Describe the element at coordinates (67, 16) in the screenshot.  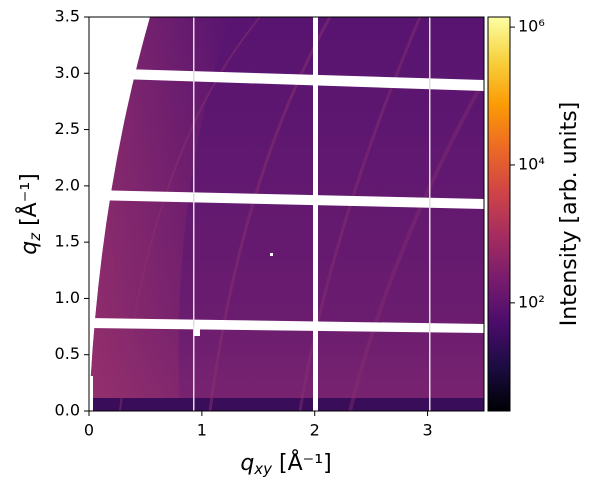
I see `y-tick-label: 3.5` at that location.